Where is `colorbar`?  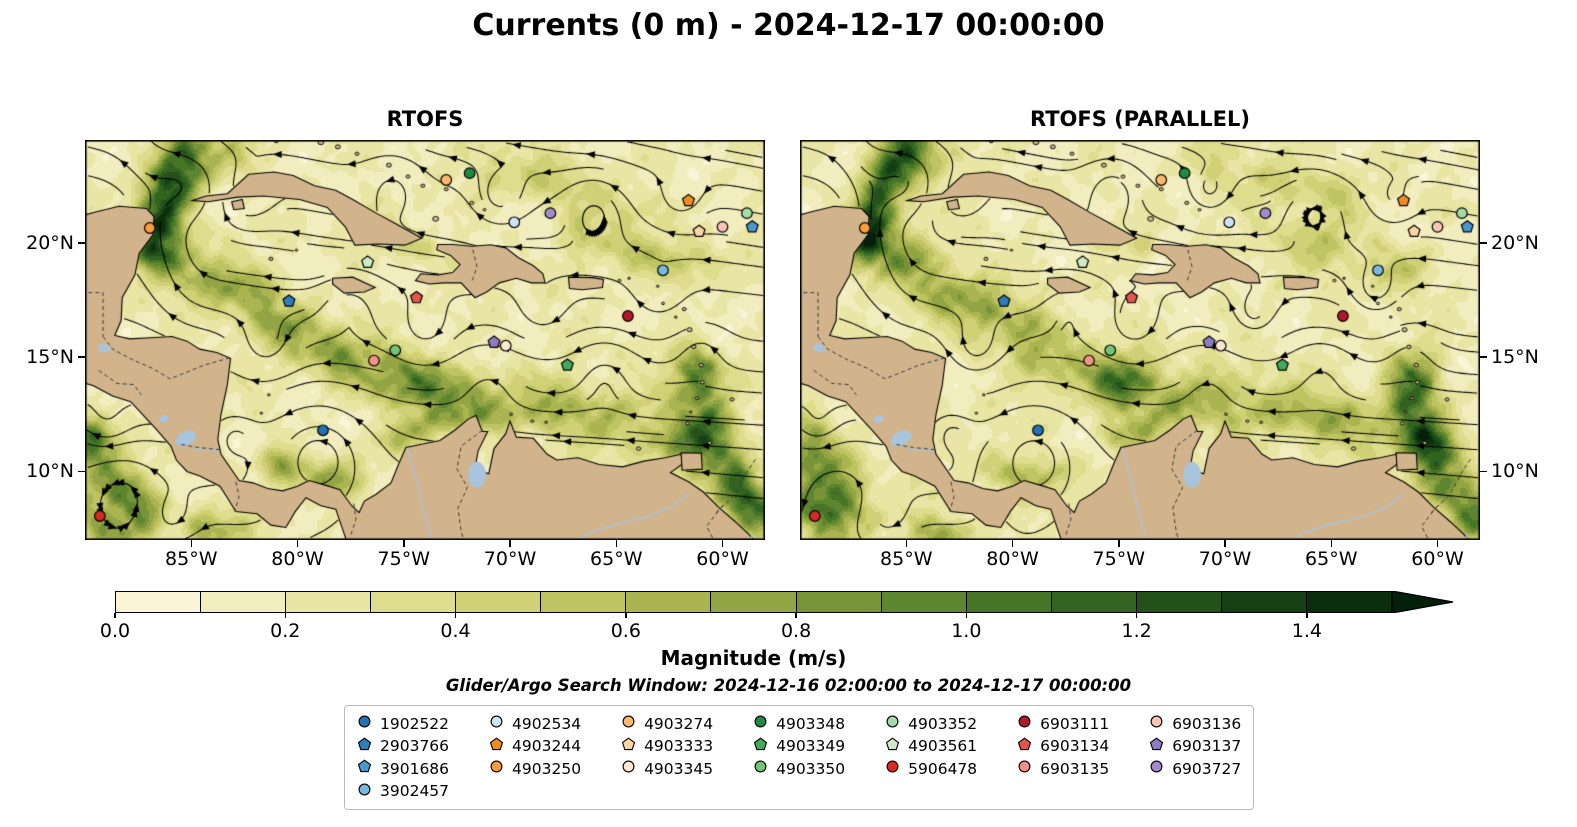 colorbar is located at coordinates (753, 602).